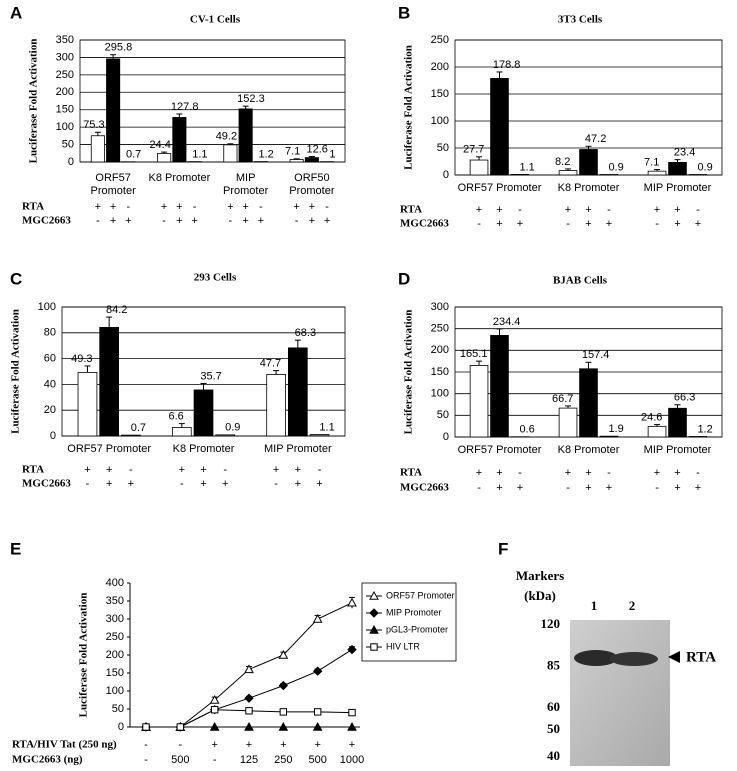 This screenshot has height=771, width=737. I want to click on value-label: 165.1, so click(474, 354).